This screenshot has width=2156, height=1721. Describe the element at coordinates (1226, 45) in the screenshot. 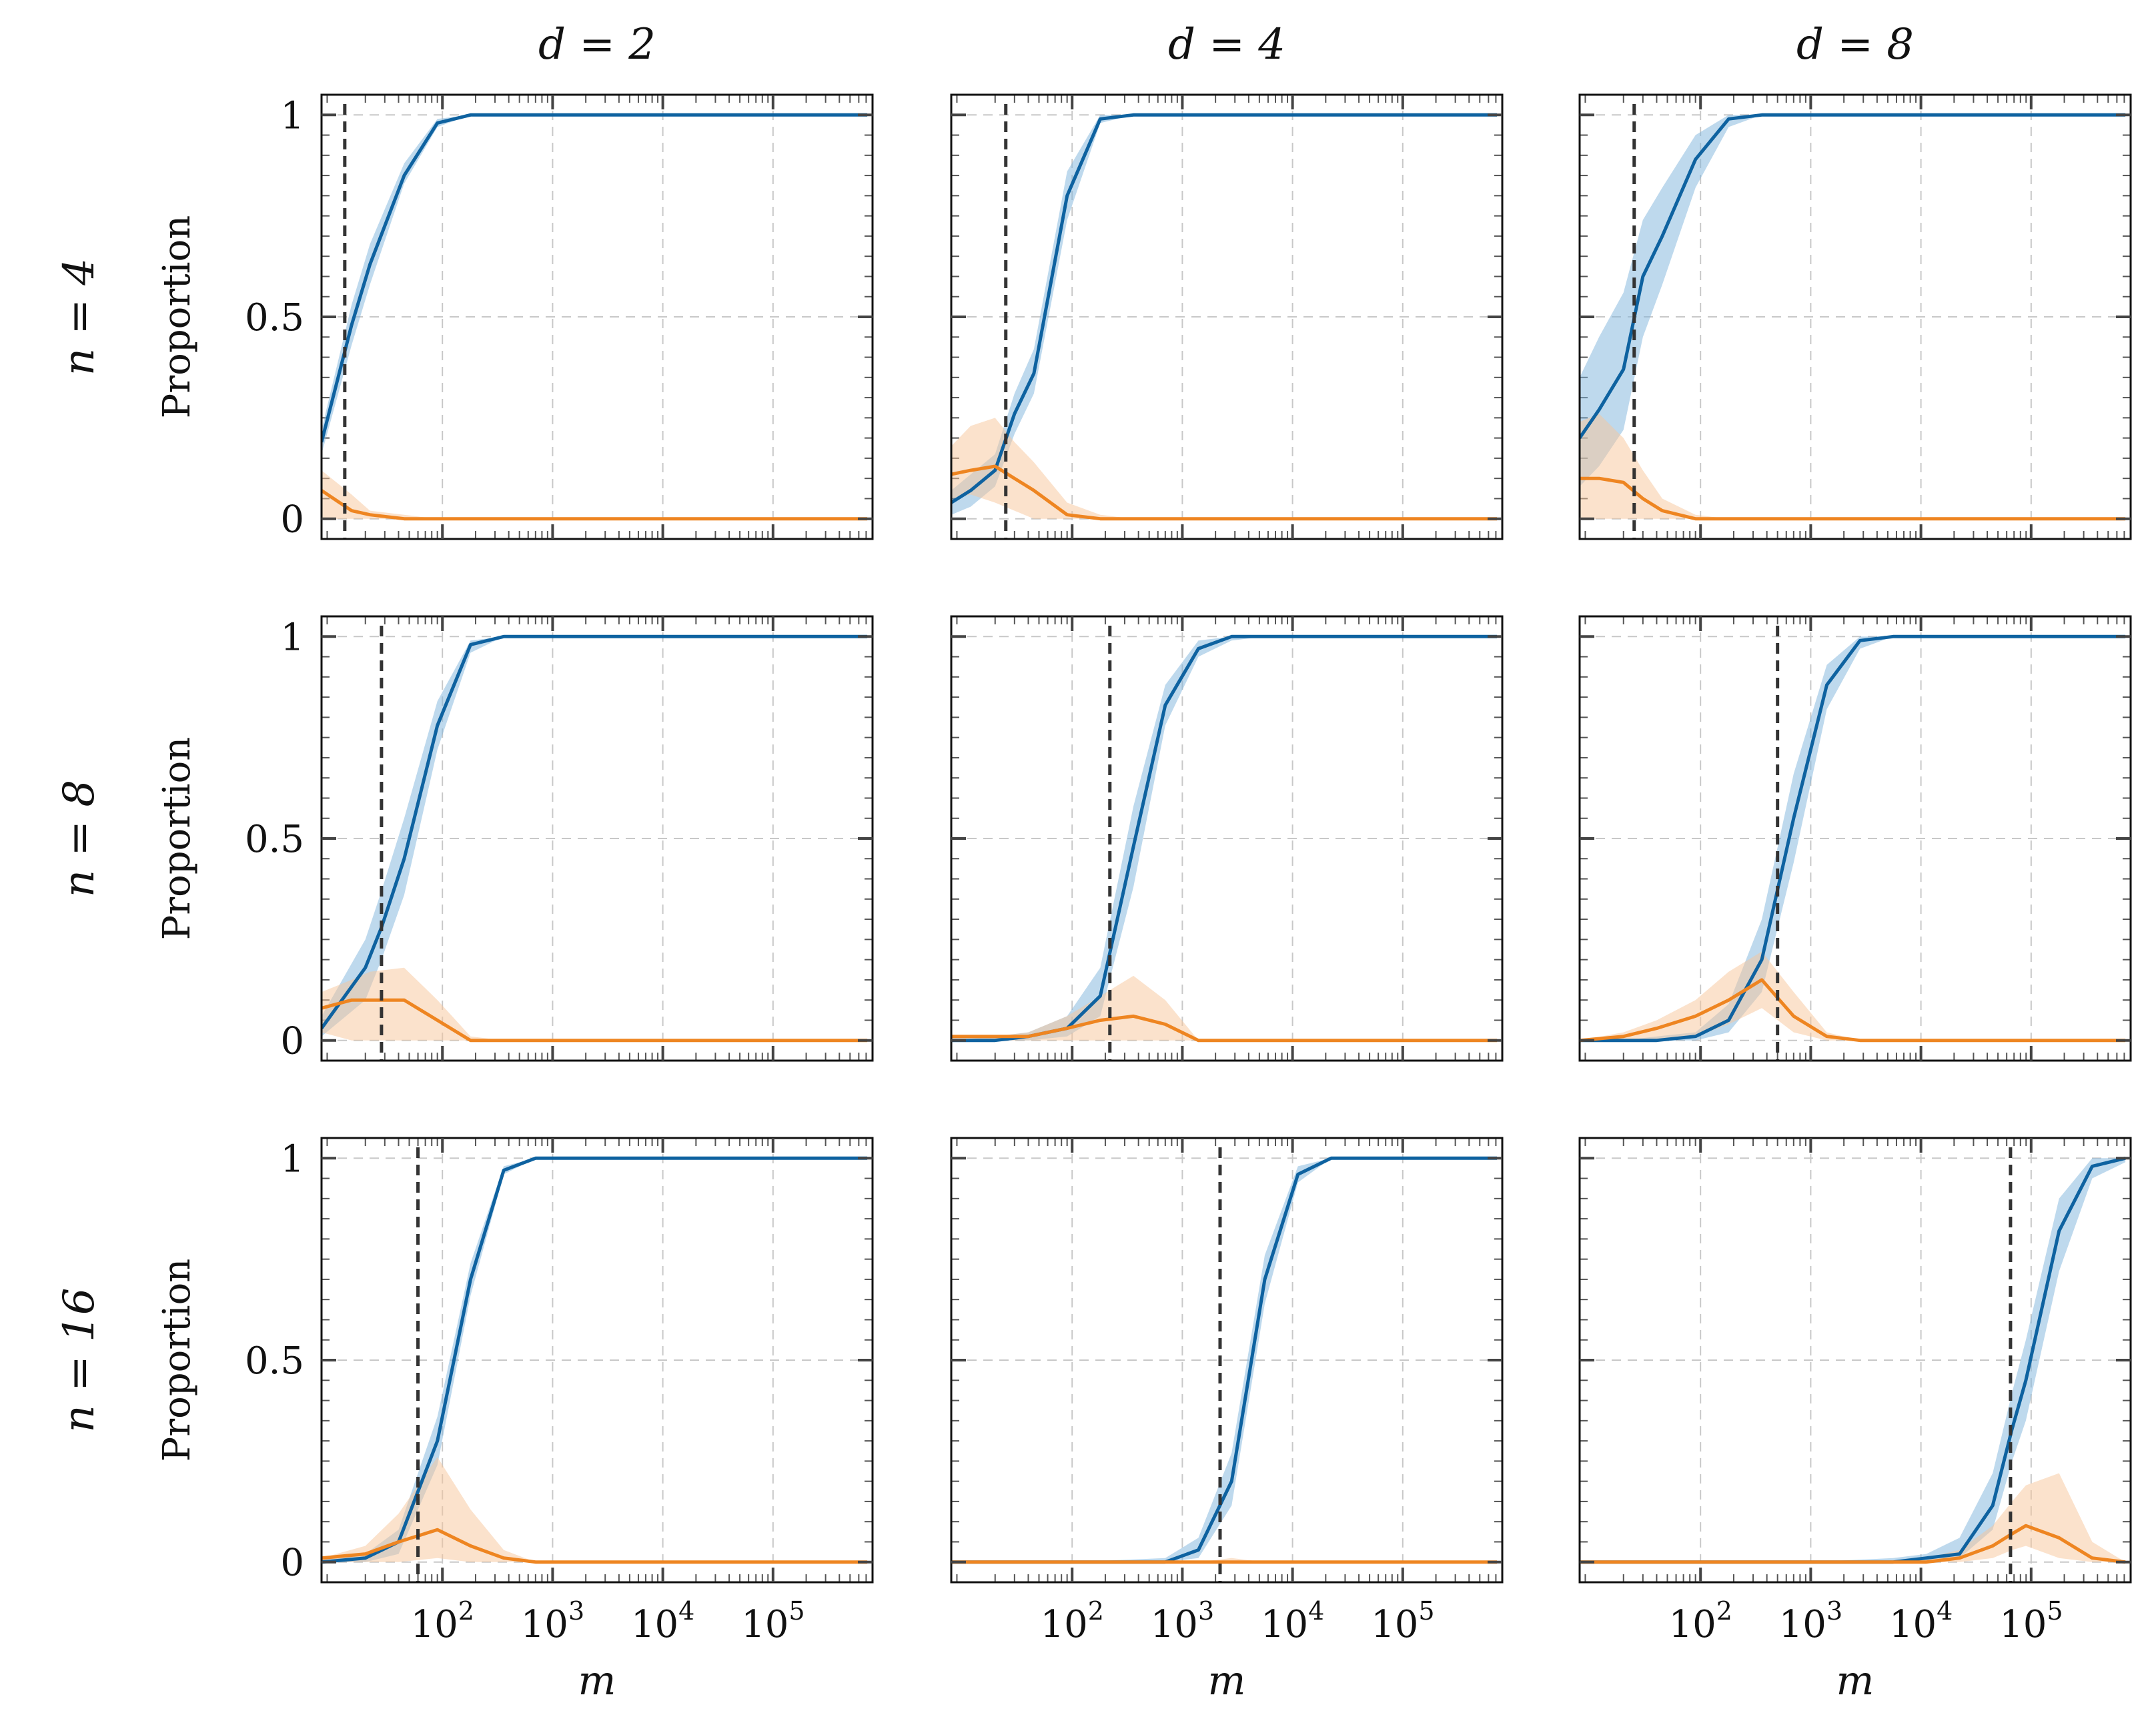

I see `column-title: d = 4` at that location.